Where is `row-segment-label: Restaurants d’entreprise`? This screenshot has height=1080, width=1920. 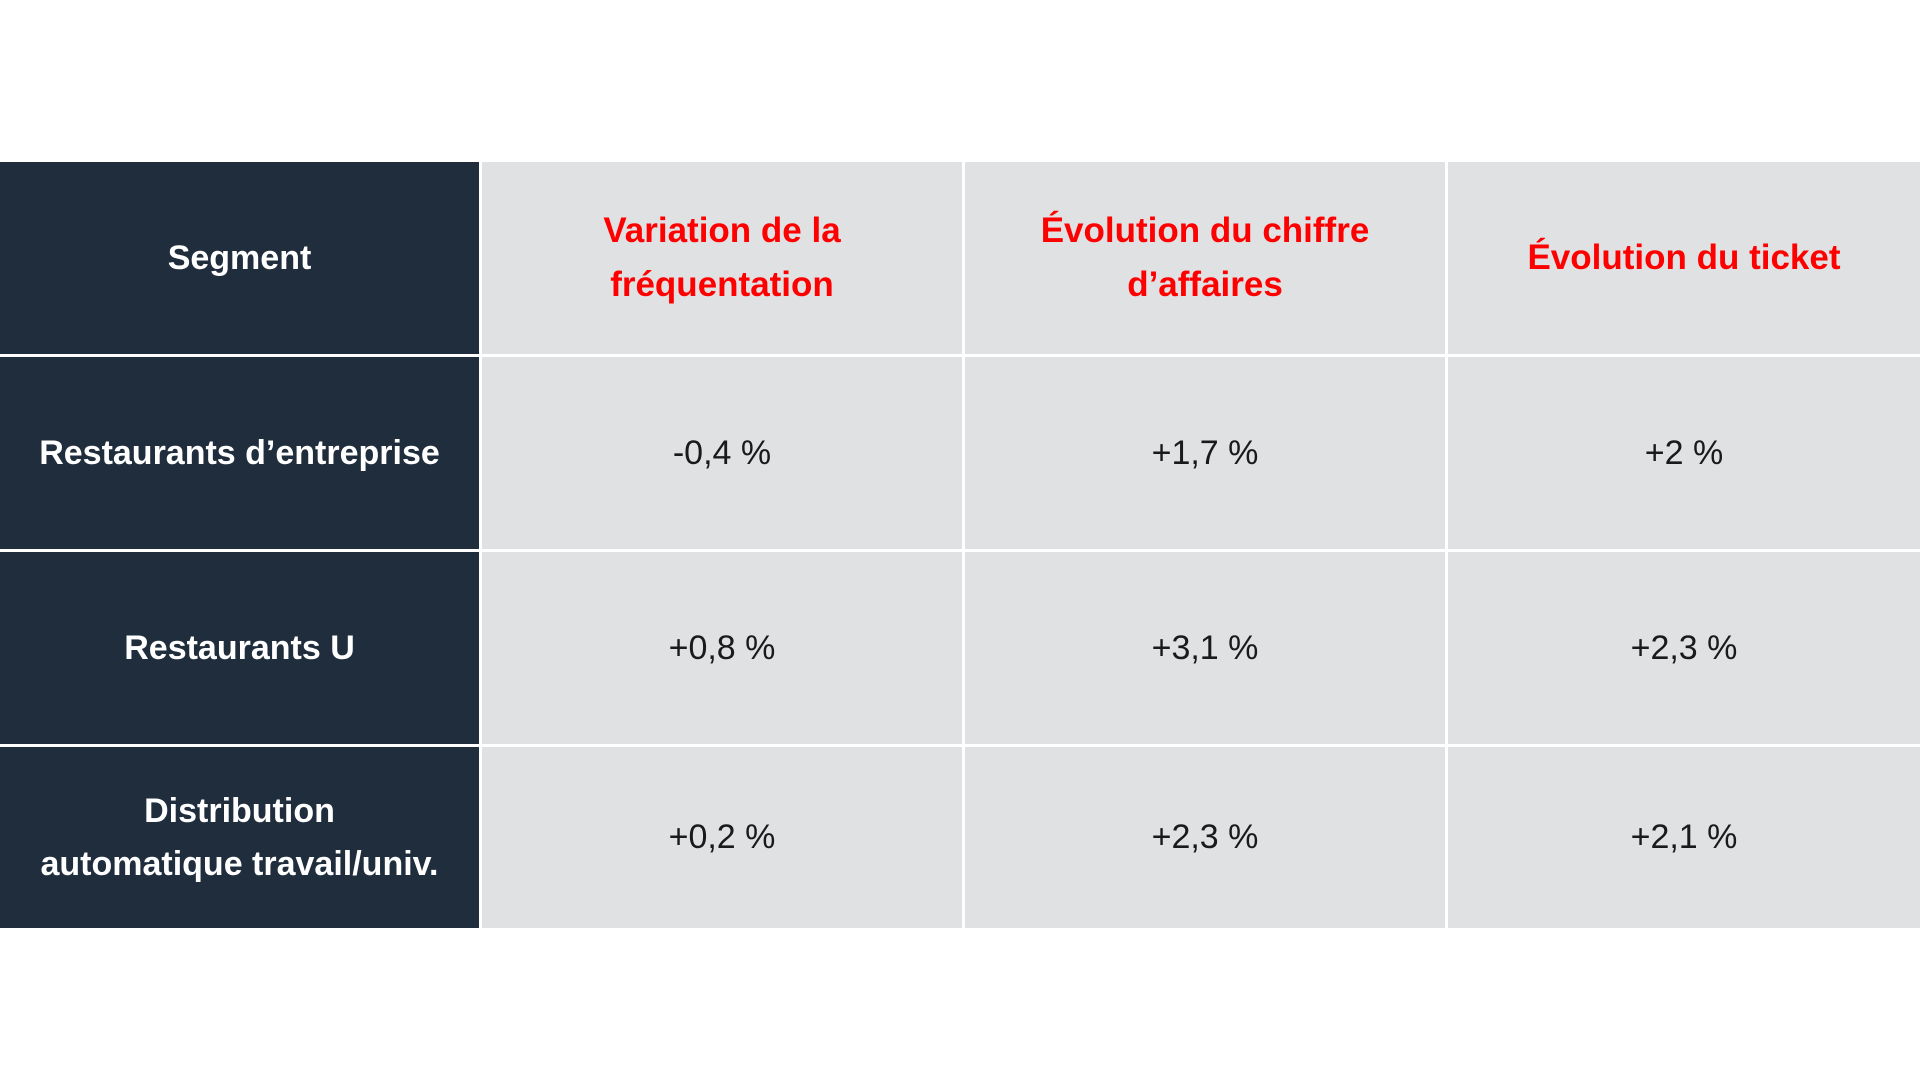
row-segment-label: Restaurants d’entreprise is located at coordinates (239, 453).